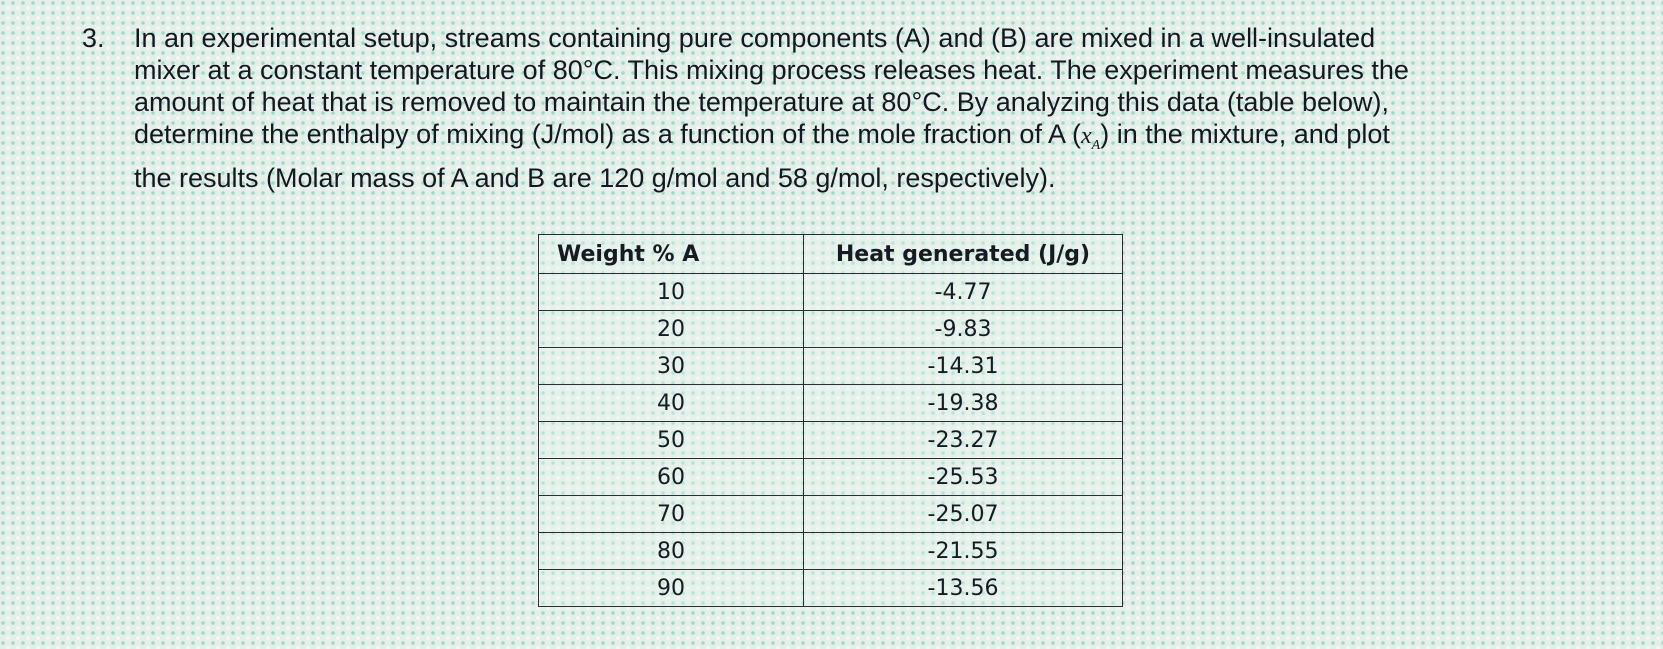  I want to click on table-row: 10 -4.77, so click(830, 292).